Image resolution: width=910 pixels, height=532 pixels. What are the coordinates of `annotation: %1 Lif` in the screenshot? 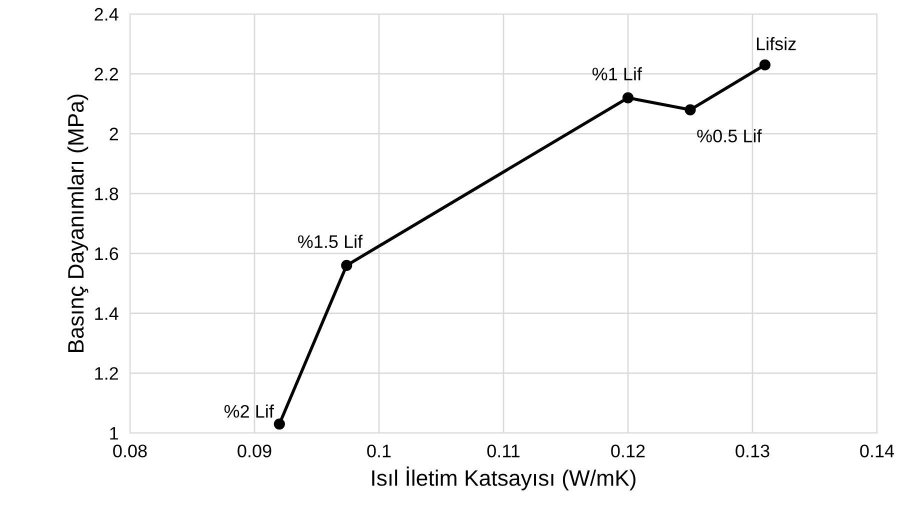 It's located at (617, 73).